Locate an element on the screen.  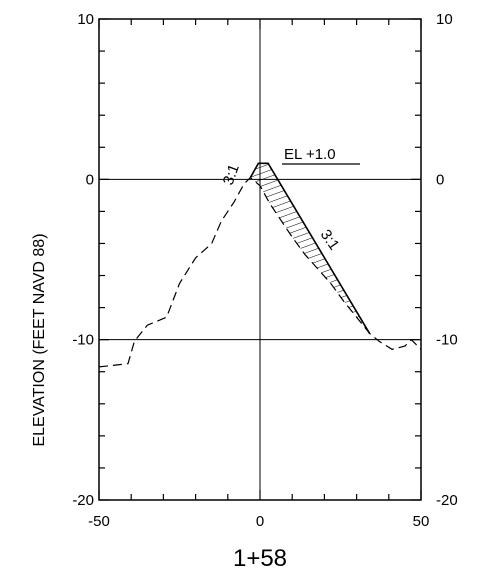
y-tick-label-right: 0 is located at coordinates (440, 179).